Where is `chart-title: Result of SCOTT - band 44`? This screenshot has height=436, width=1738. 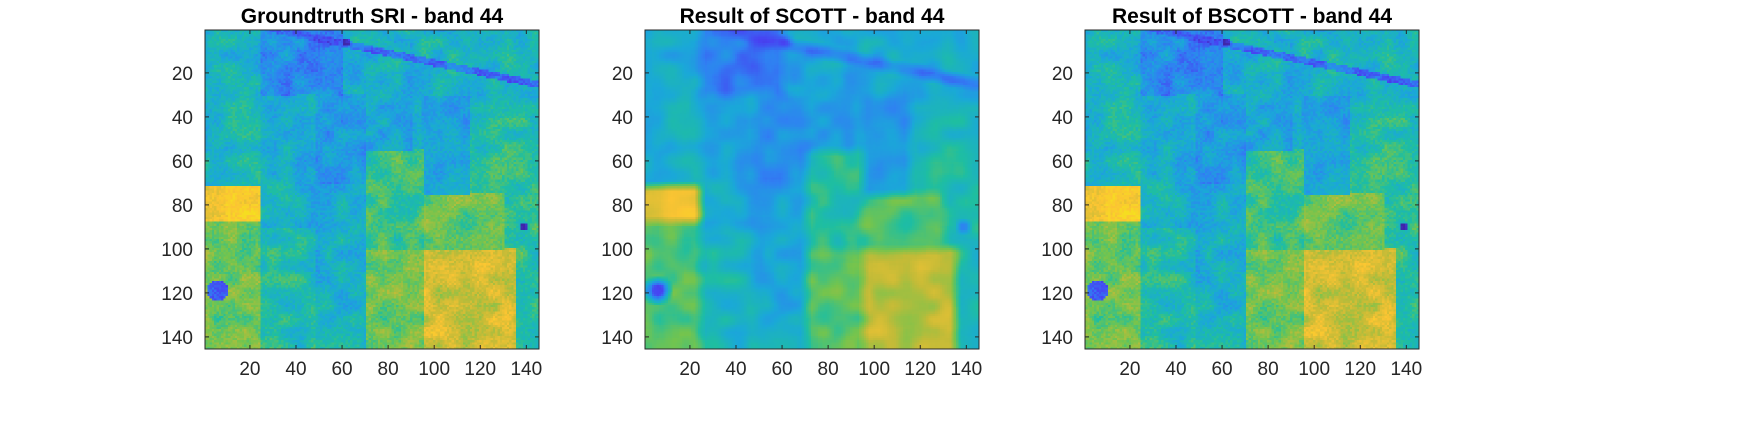
chart-title: Result of SCOTT - band 44 is located at coordinates (812, 16).